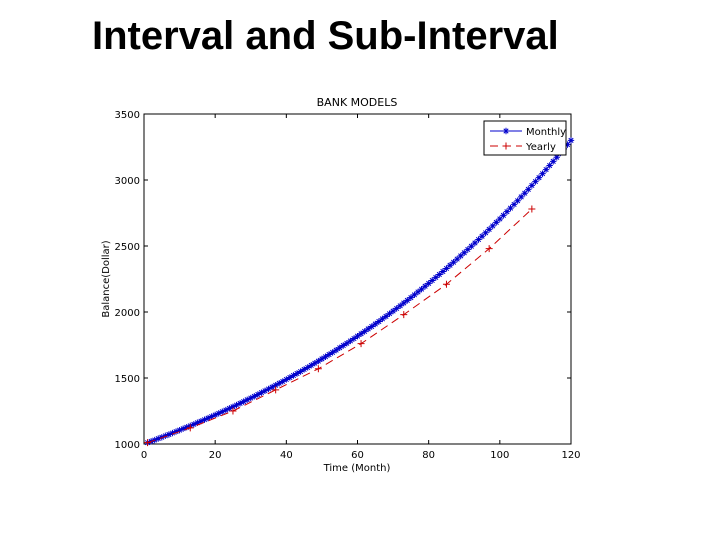 The height and width of the screenshot is (540, 720). What do you see at coordinates (127, 379) in the screenshot?
I see `y-tick-label: 1500` at bounding box center [127, 379].